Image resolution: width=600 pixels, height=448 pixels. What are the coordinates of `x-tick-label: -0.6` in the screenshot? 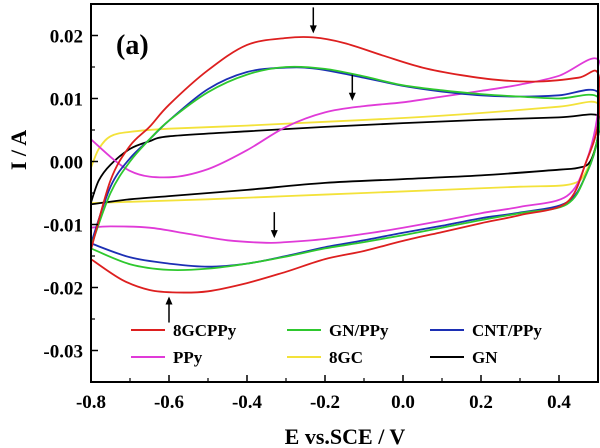 It's located at (169, 402).